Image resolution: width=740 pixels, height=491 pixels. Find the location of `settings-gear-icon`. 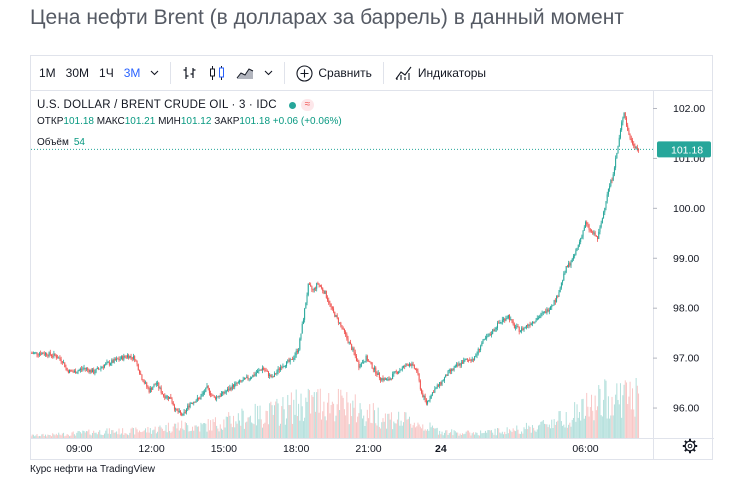

settings-gear-icon is located at coordinates (690, 446).